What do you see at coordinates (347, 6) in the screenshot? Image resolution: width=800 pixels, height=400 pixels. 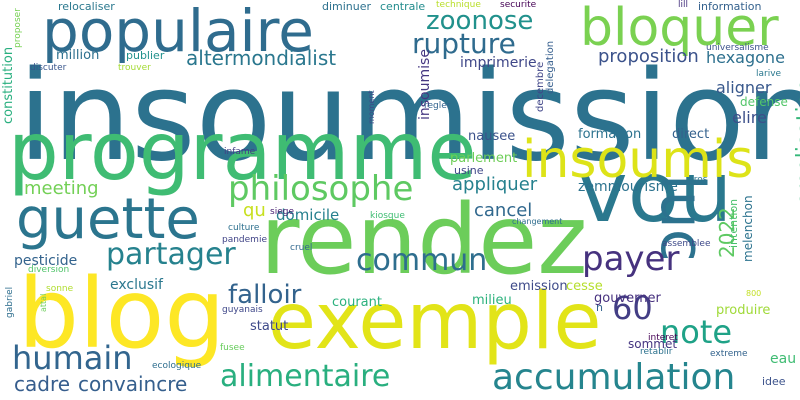 I see `word: diminuer` at bounding box center [347, 6].